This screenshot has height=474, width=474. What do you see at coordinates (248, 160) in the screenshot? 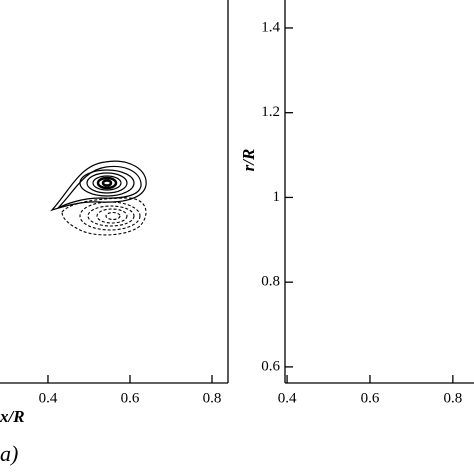
I see `y-axis-label: r/R` at bounding box center [248, 160].